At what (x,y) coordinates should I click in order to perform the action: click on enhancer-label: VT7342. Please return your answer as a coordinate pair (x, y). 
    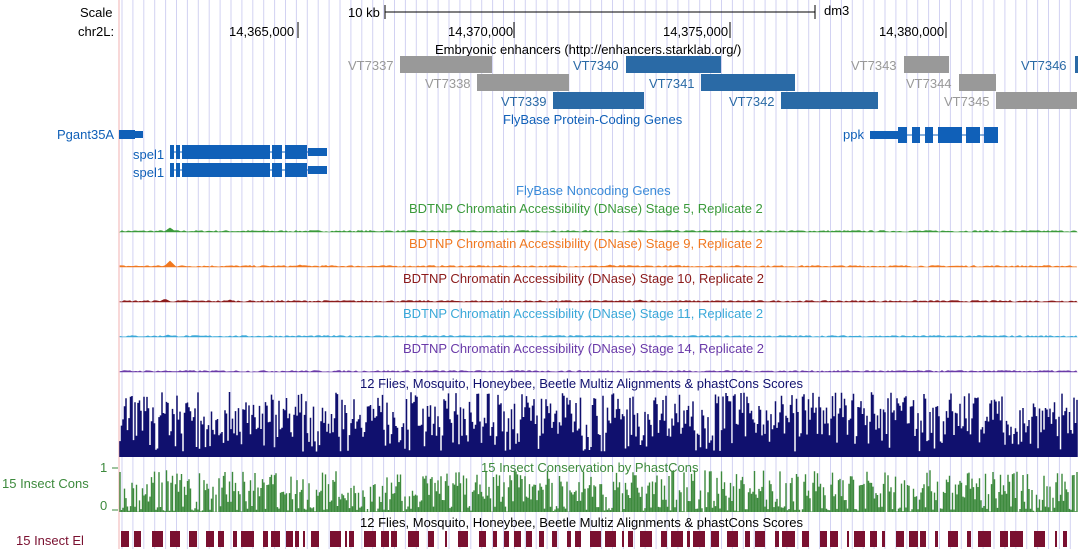
    Looking at the image, I should click on (752, 101).